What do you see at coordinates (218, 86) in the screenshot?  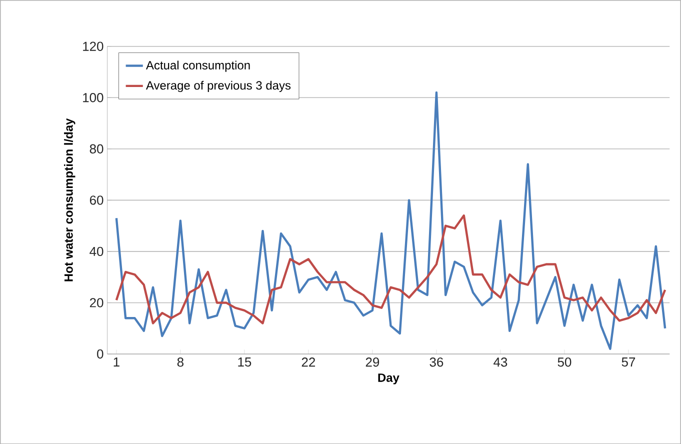 I see `legend-label: Average of previous 3 days` at bounding box center [218, 86].